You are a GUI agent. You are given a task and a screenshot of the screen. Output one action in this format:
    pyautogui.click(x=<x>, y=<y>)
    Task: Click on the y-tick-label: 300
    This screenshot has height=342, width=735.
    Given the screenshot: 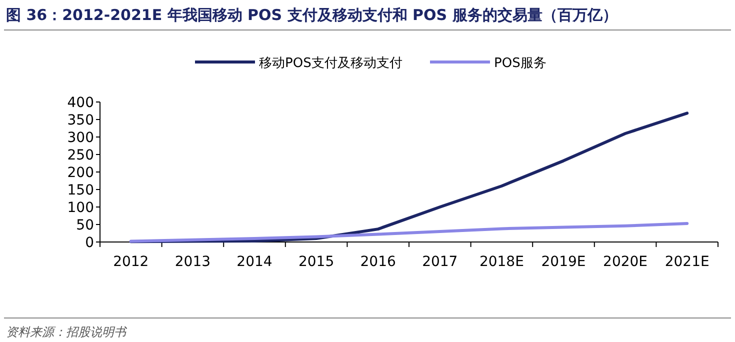 What is the action you would take?
    pyautogui.click(x=80, y=138)
    